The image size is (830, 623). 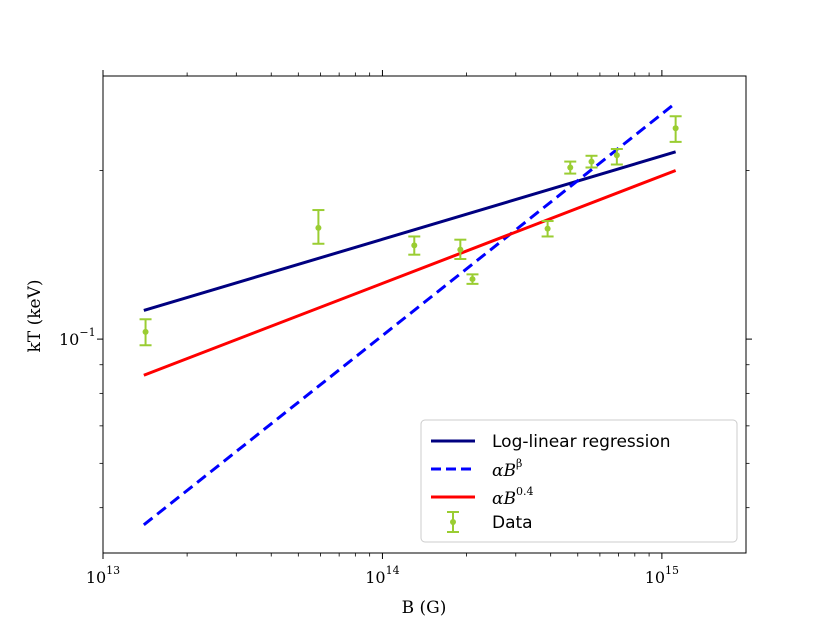 I want to click on y-tick-label: 10−1, so click(x=77, y=337).